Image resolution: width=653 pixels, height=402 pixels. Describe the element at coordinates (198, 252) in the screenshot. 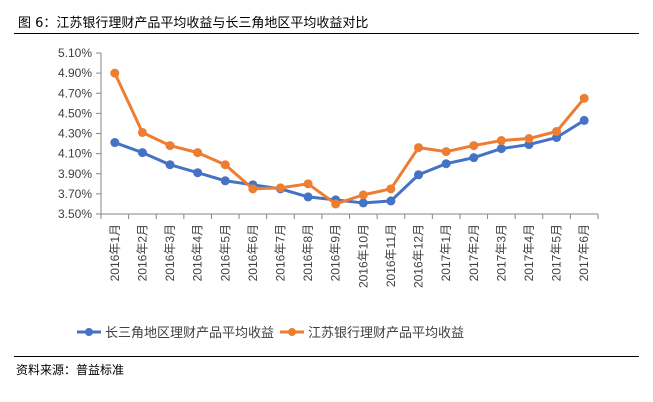

I see `x-tick-label: 2016年4月` at that location.